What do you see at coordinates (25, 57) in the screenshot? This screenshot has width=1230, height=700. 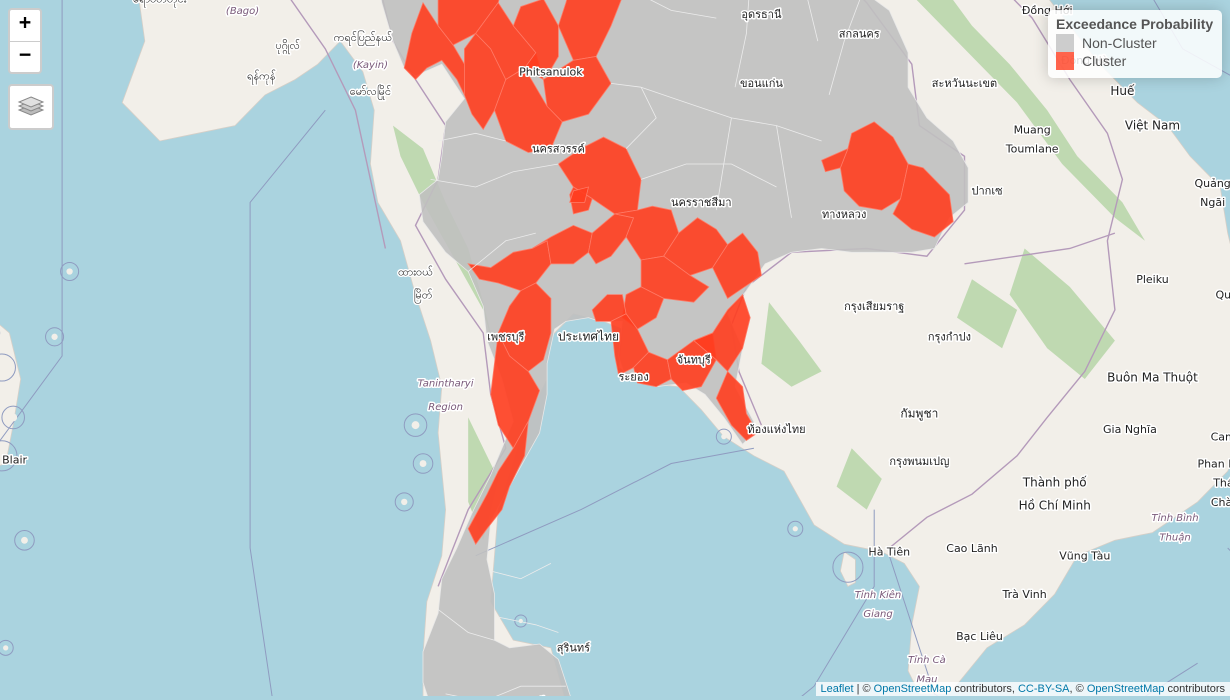 I see `zoom-out-button: −` at bounding box center [25, 57].